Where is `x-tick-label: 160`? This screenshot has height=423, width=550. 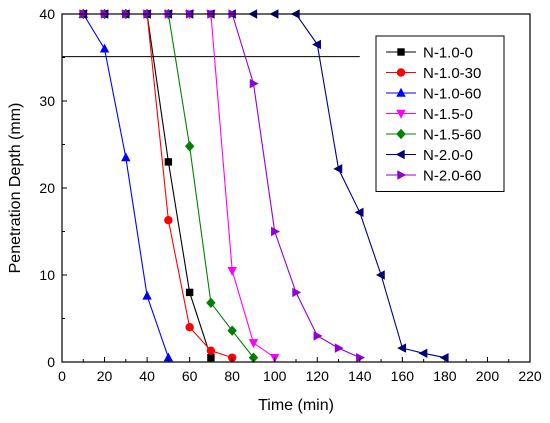 x-tick-label: 160 is located at coordinates (403, 376).